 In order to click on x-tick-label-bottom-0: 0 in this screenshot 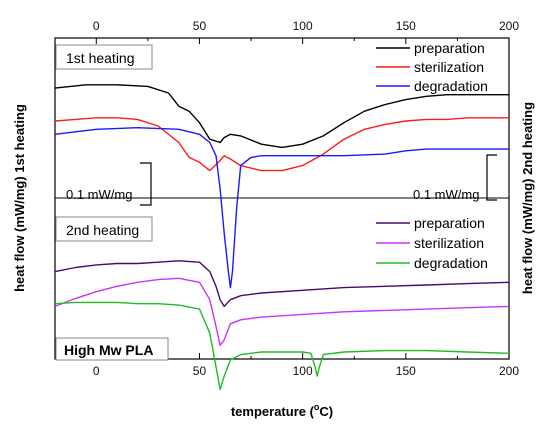, I will do `click(96, 371)`.